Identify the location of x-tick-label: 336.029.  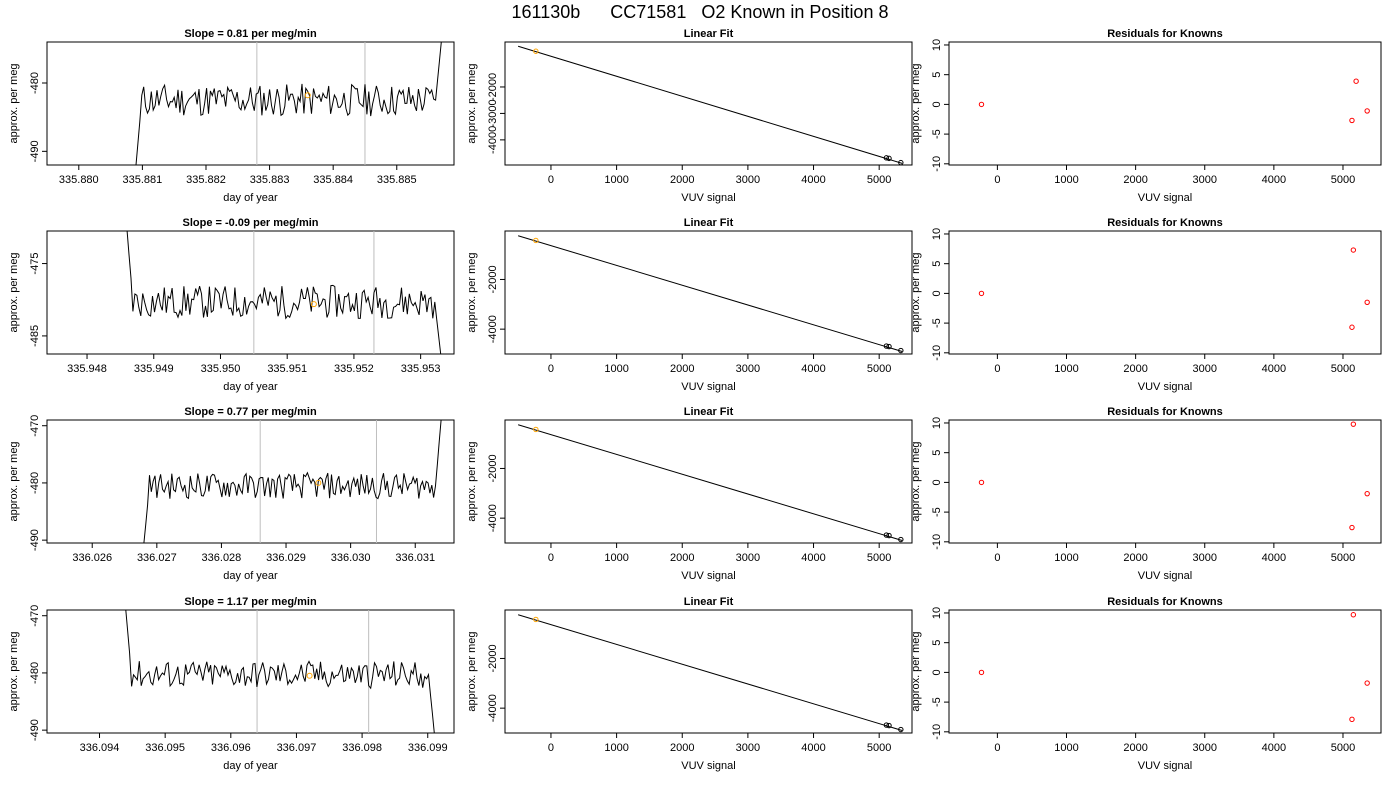
(286, 558).